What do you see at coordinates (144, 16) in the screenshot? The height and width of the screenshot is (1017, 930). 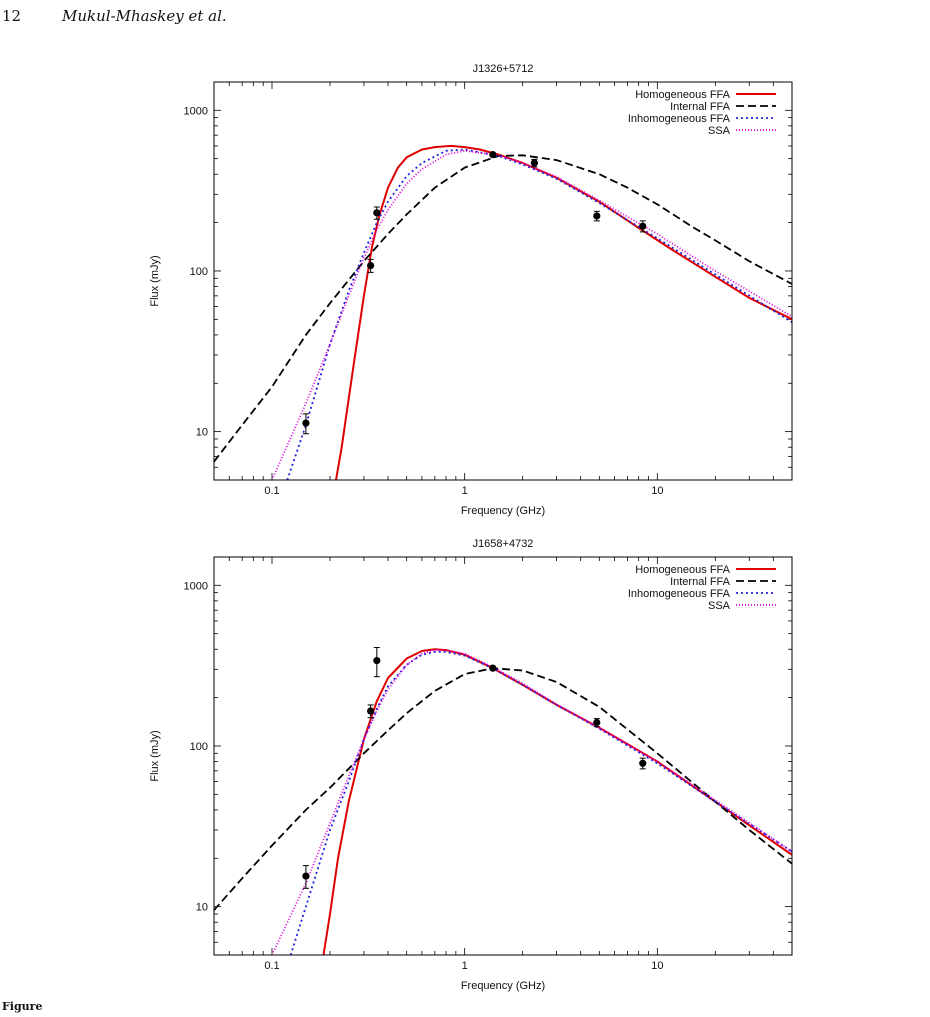 I see `running-head: Mukul-Mhaskey et al.` at bounding box center [144, 16].